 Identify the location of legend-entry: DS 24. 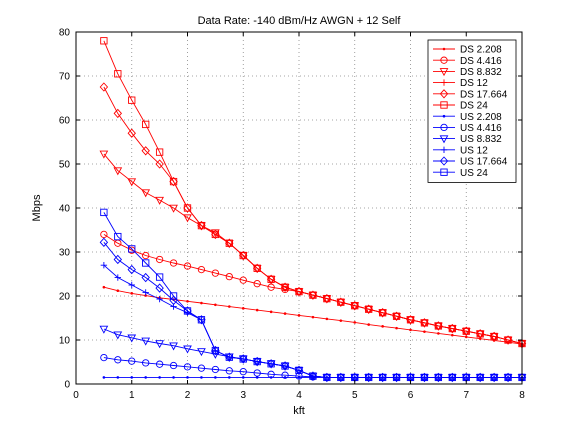
(460, 106).